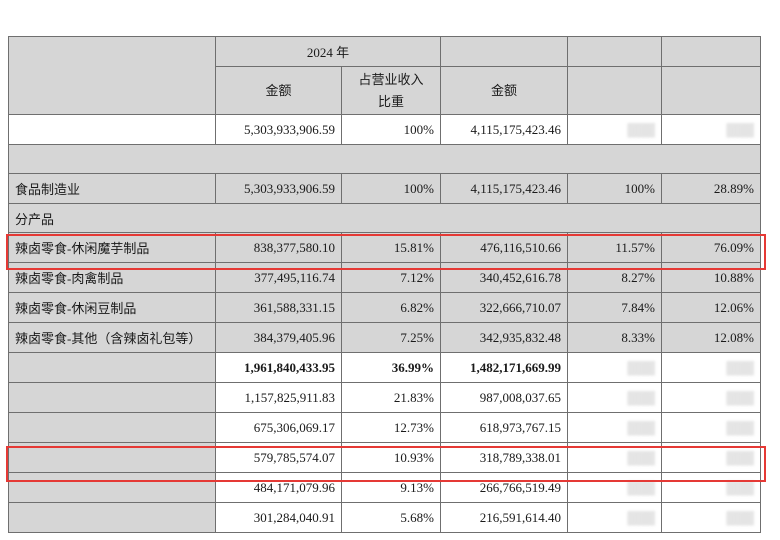 This screenshot has height=540, width=780. What do you see at coordinates (504, 517) in the screenshot?
I see `other-amount-2023: 216,591,614.40` at bounding box center [504, 517].